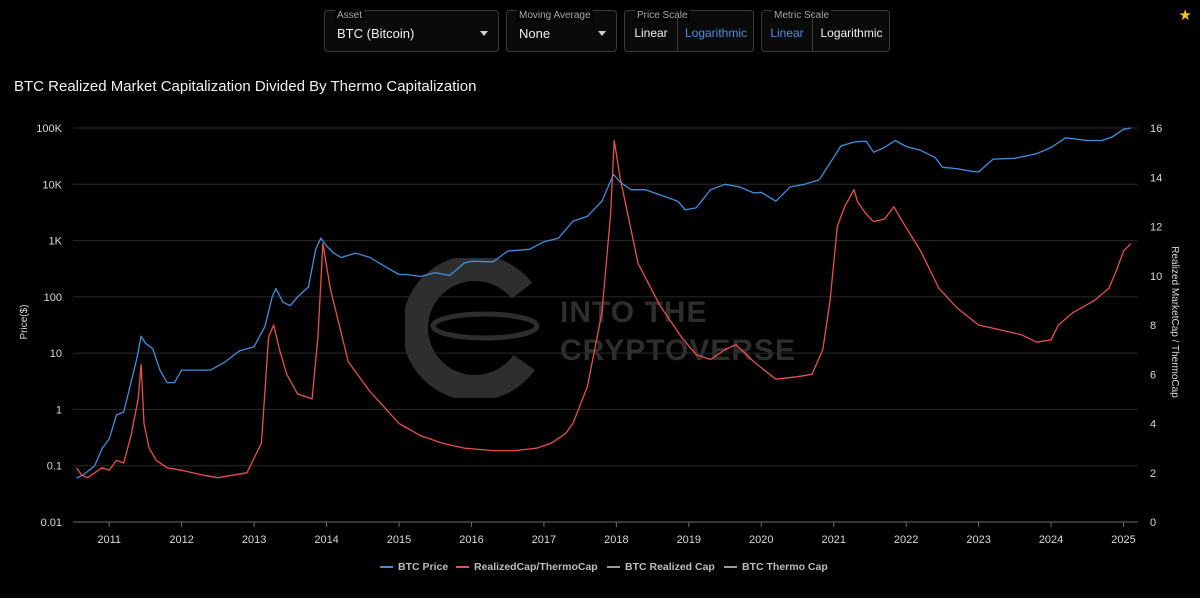 This screenshot has height=598, width=1200. What do you see at coordinates (1123, 540) in the screenshot?
I see `x-tick-label: 2025` at bounding box center [1123, 540].